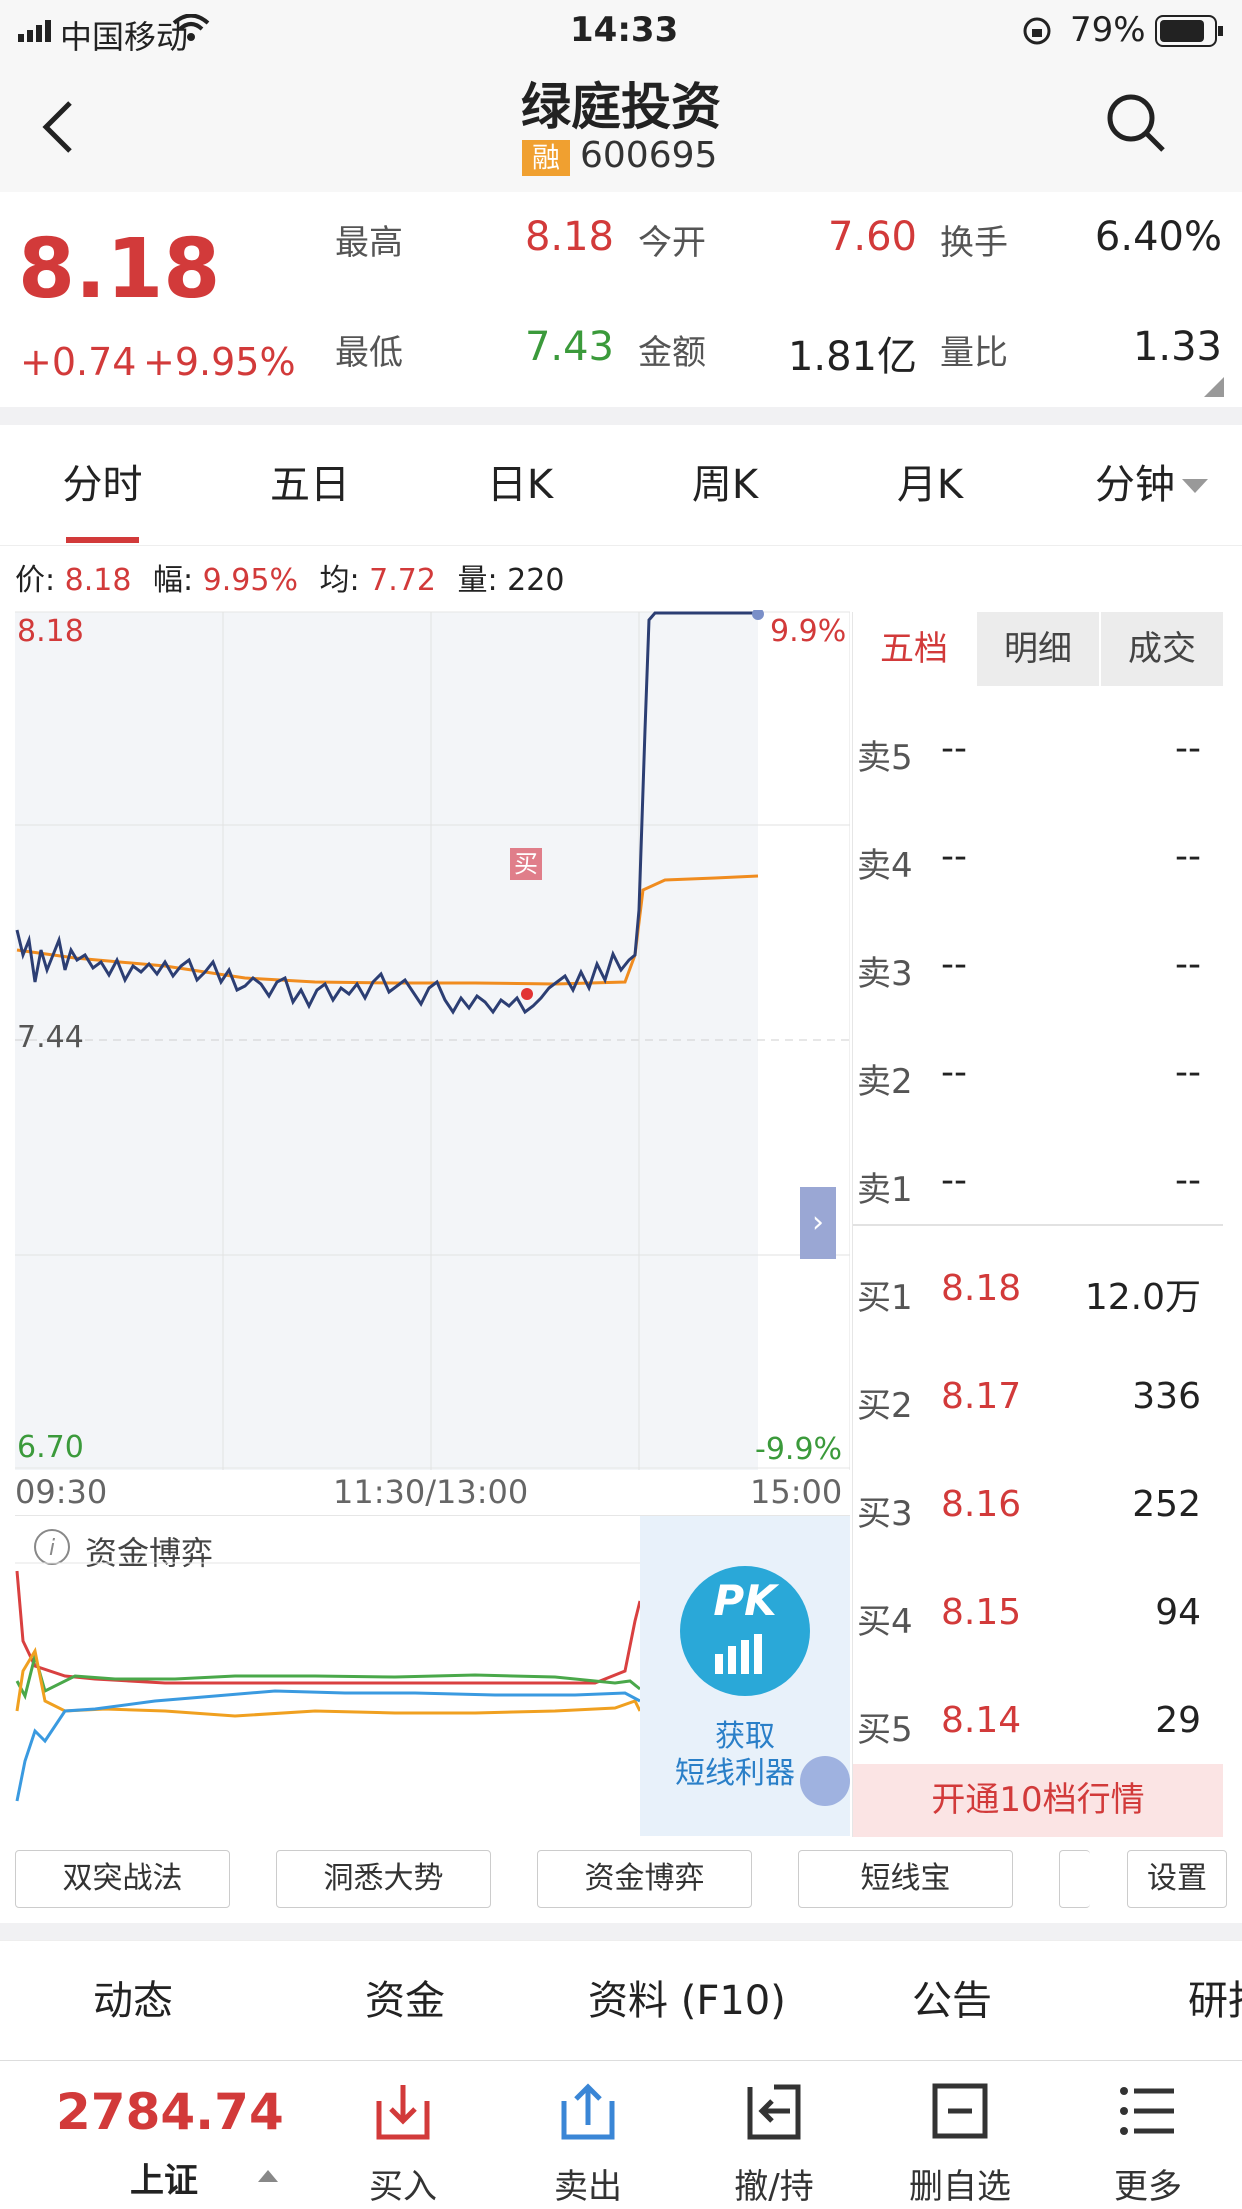 The height and width of the screenshot is (2209, 1242). What do you see at coordinates (960, 2187) in the screenshot?
I see `remove-watchlist-label: 删自选` at bounding box center [960, 2187].